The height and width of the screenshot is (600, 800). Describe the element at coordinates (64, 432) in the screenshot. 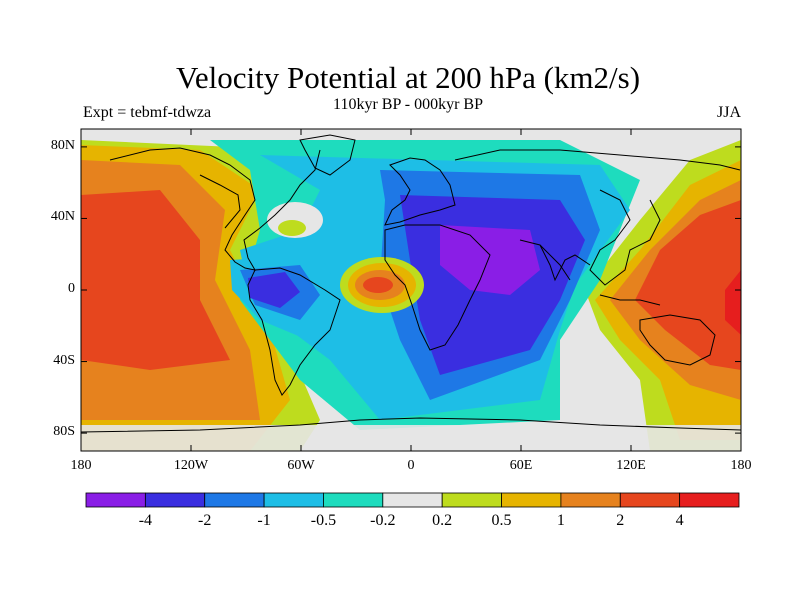

I see `lat-label: 80S` at that location.